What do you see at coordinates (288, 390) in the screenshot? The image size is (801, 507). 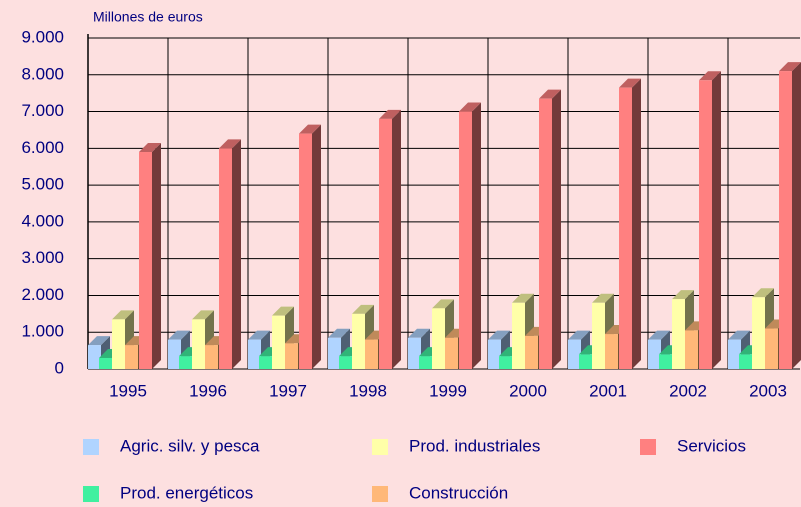 I see `x-tick-label: 1997` at bounding box center [288, 390].